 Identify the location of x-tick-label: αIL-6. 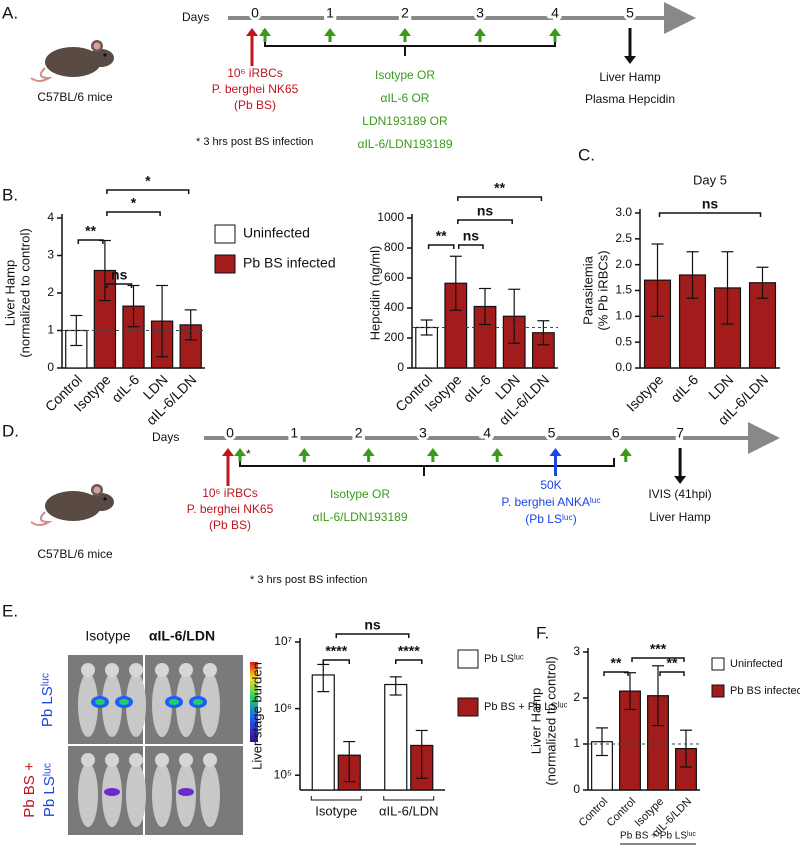
(125, 388).